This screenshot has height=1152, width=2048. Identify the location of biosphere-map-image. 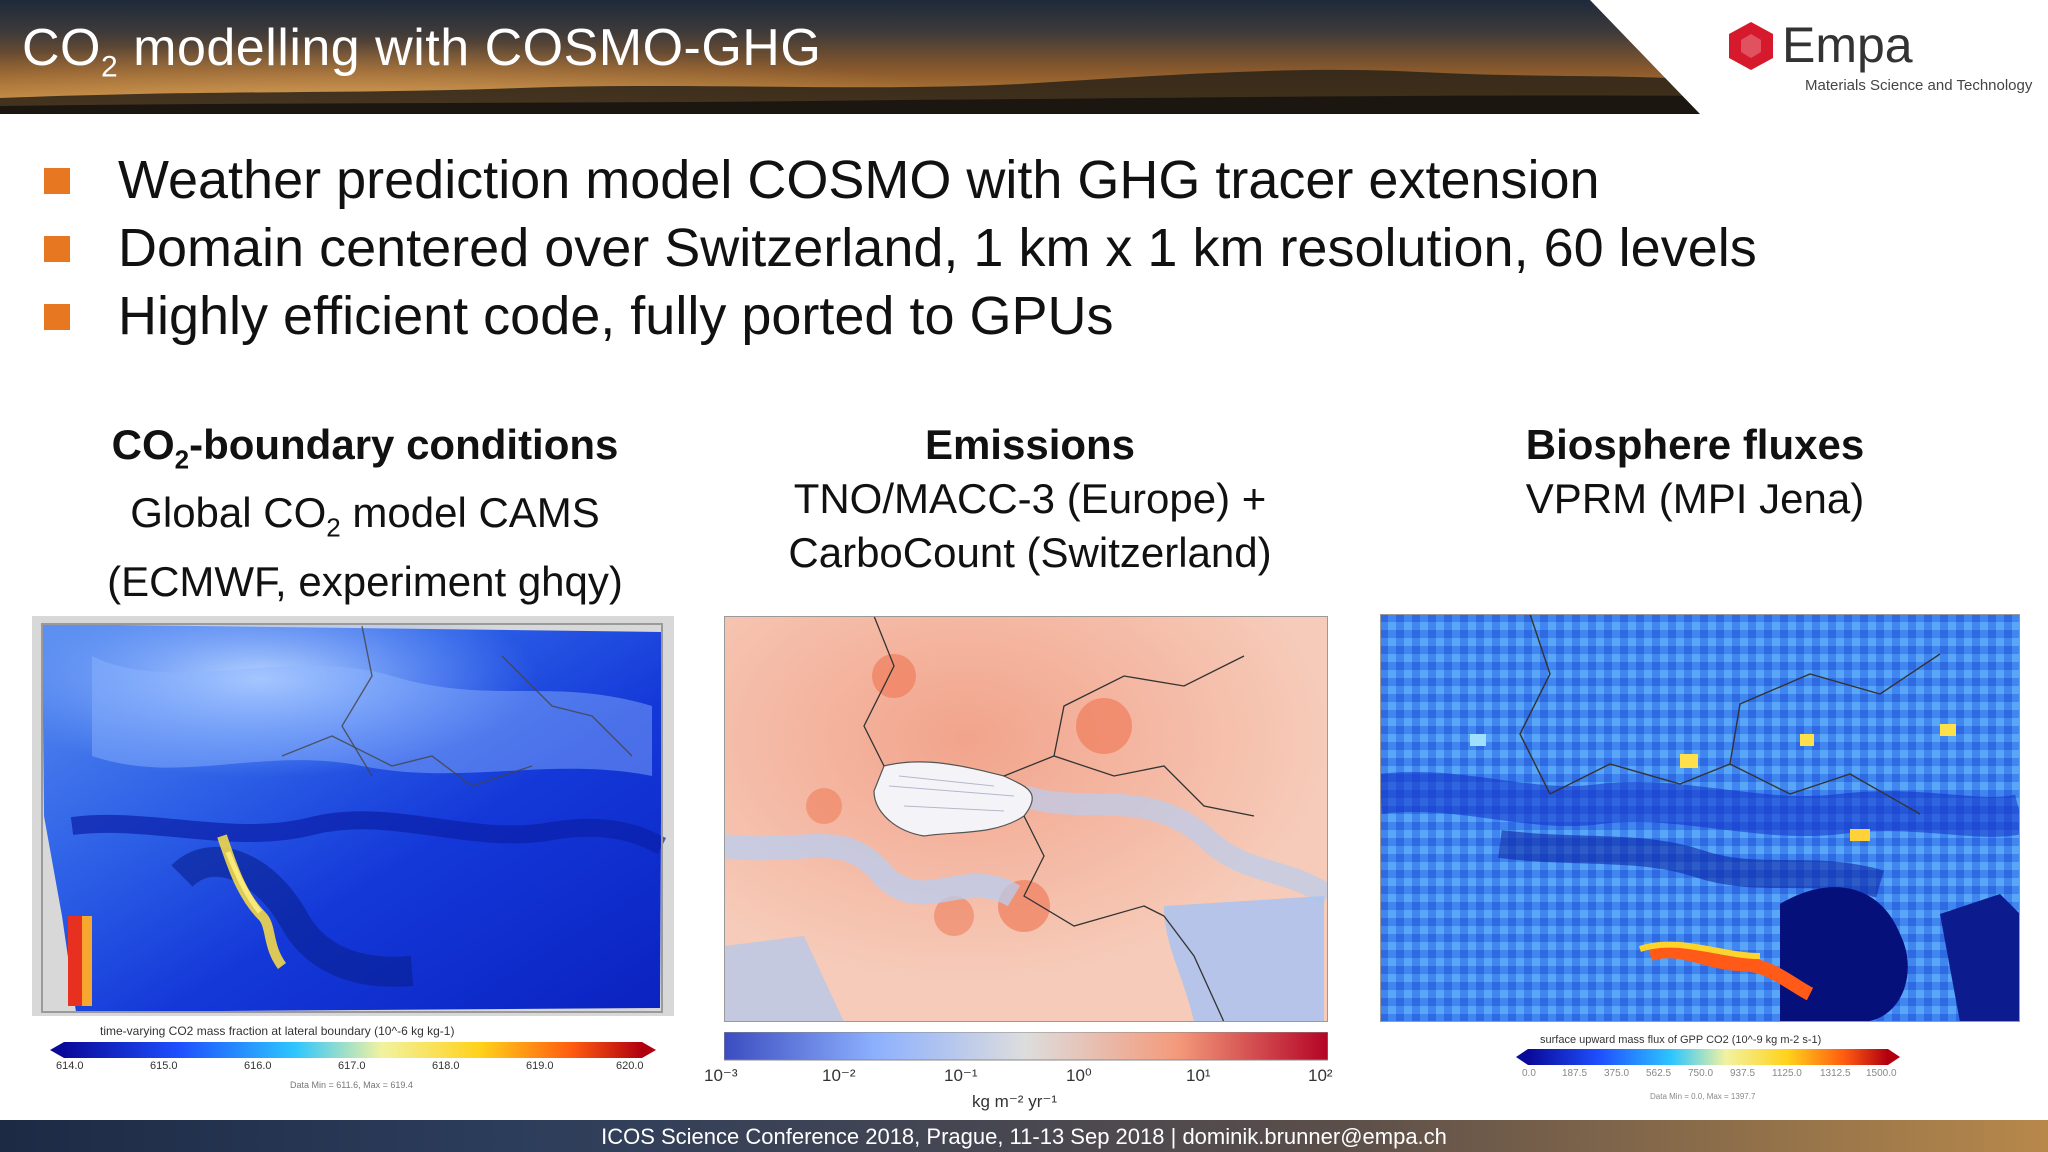
(1700, 818).